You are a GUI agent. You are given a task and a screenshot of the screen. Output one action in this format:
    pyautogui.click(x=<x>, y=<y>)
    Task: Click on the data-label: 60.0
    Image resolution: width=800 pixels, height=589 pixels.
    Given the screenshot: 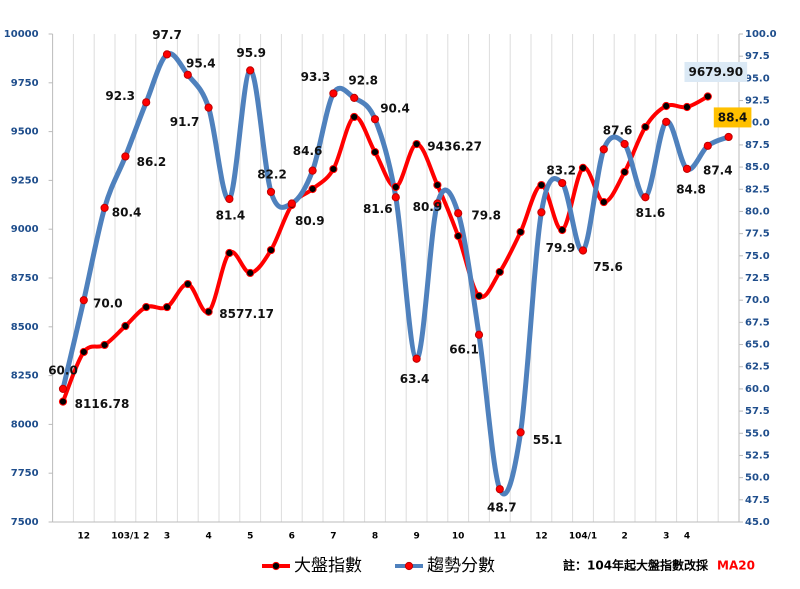 What is the action you would take?
    pyautogui.click(x=63, y=370)
    